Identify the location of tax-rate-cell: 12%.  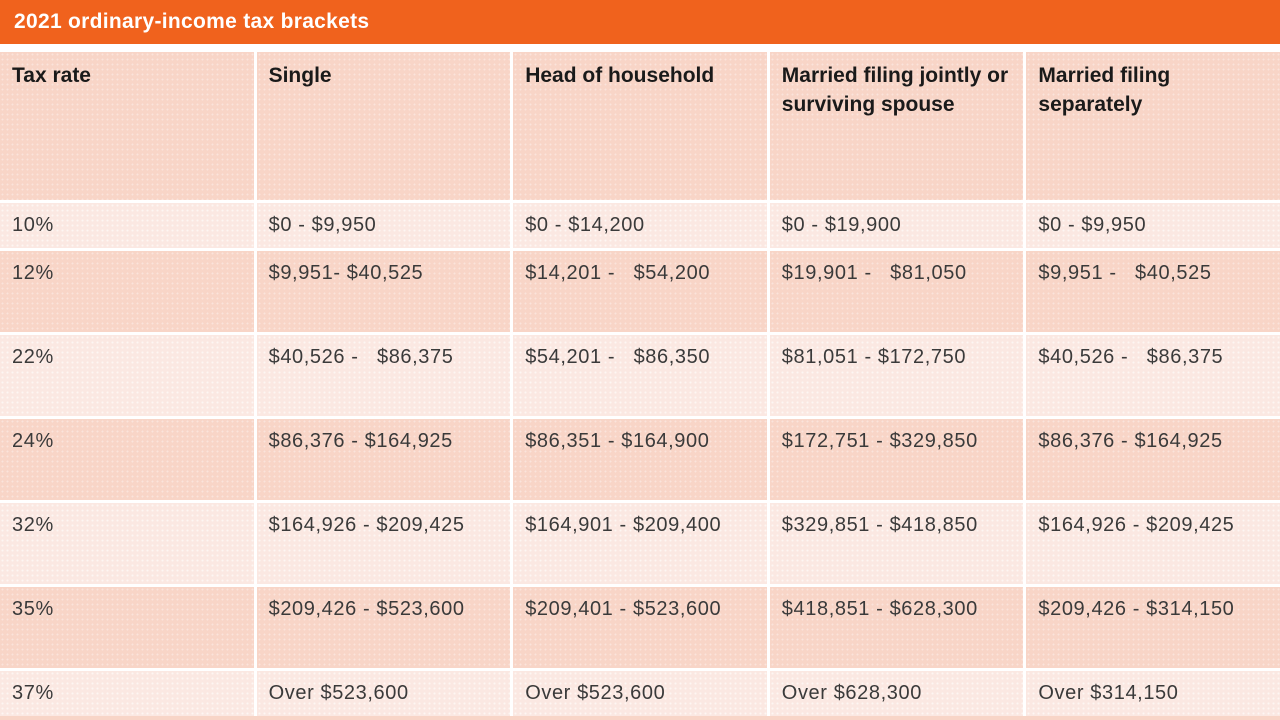
(127, 291).